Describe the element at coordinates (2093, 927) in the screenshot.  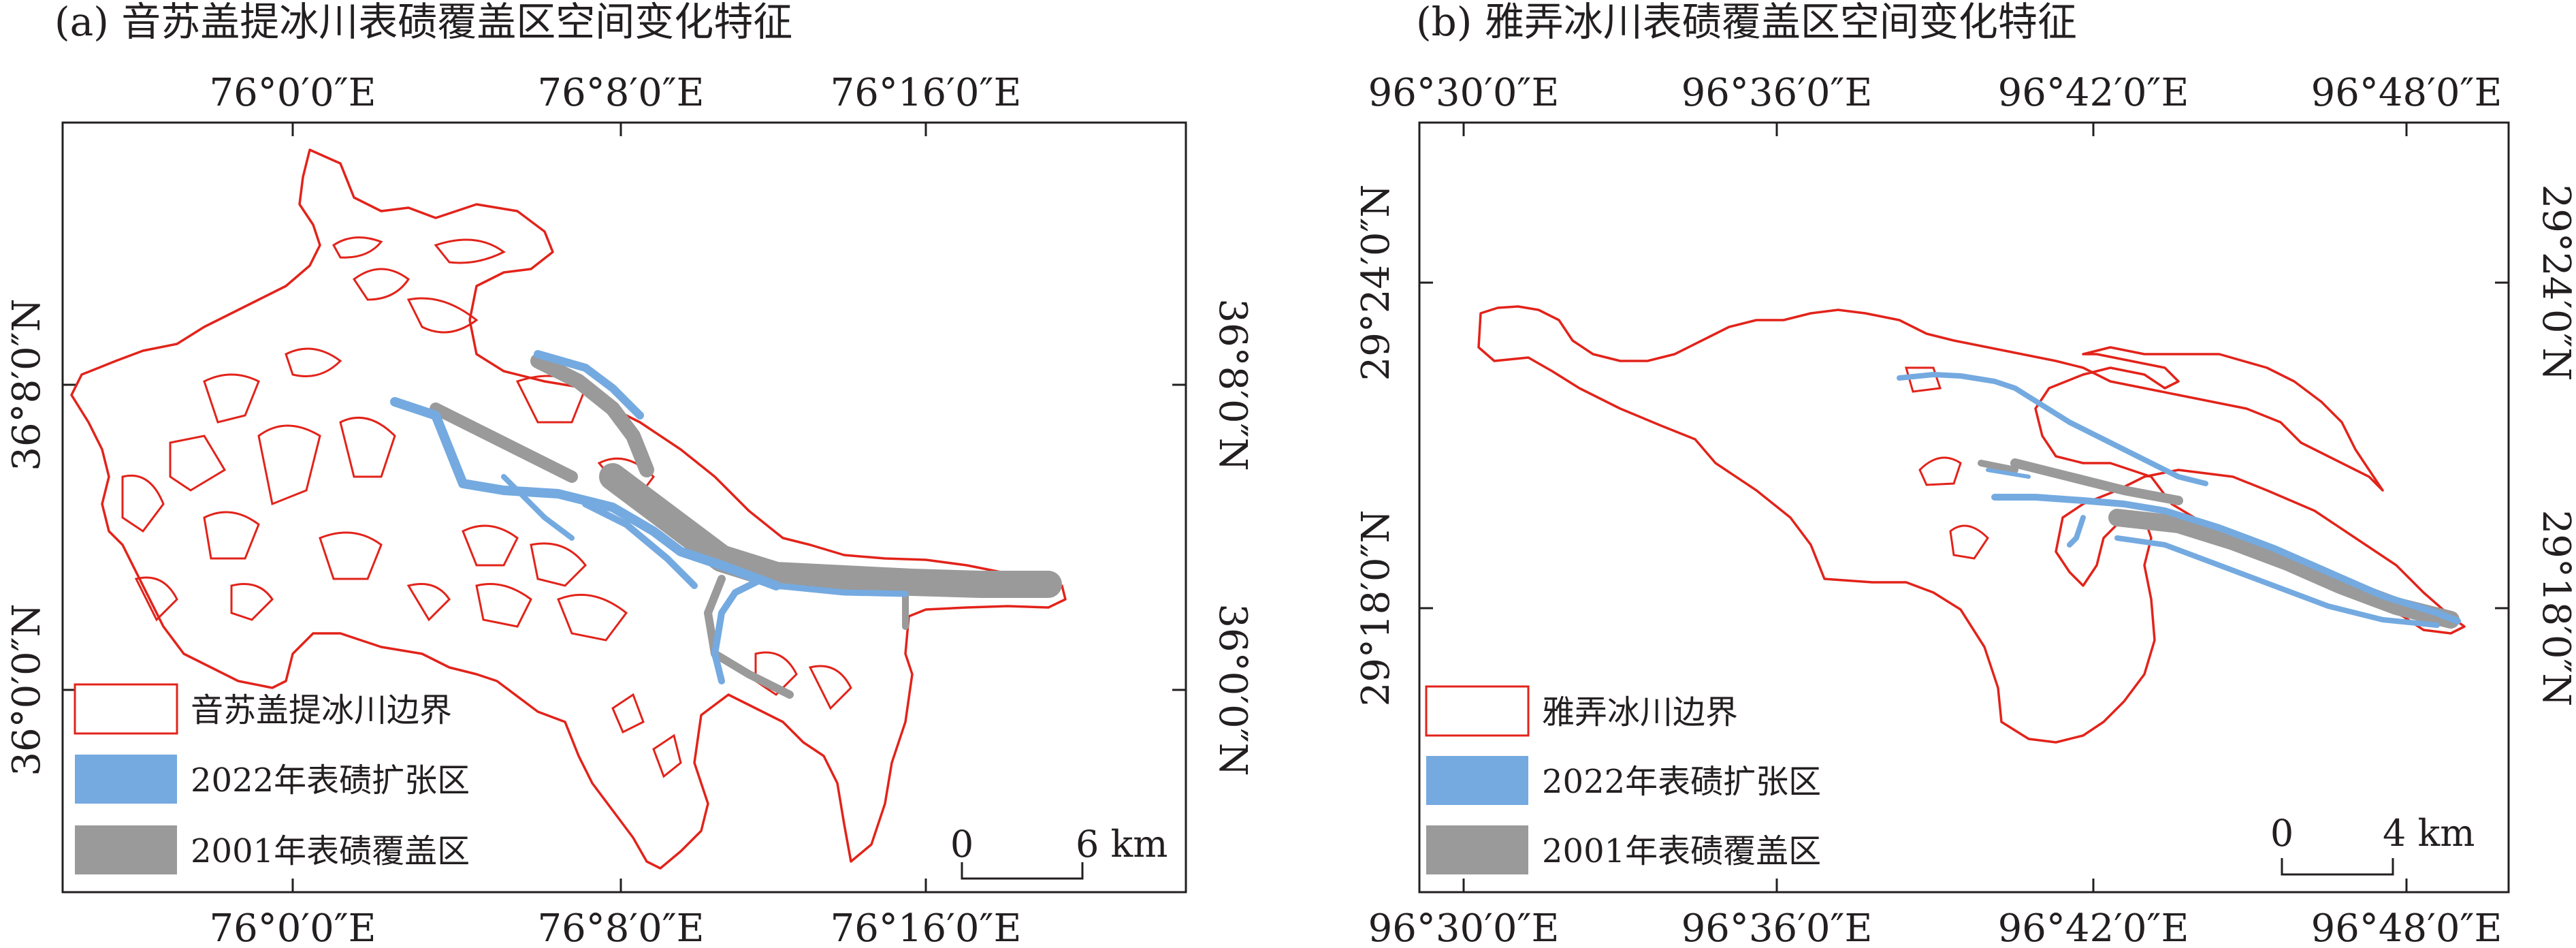
I see `panel-b-bottom-lon-label-3: 96°42′0″E` at that location.